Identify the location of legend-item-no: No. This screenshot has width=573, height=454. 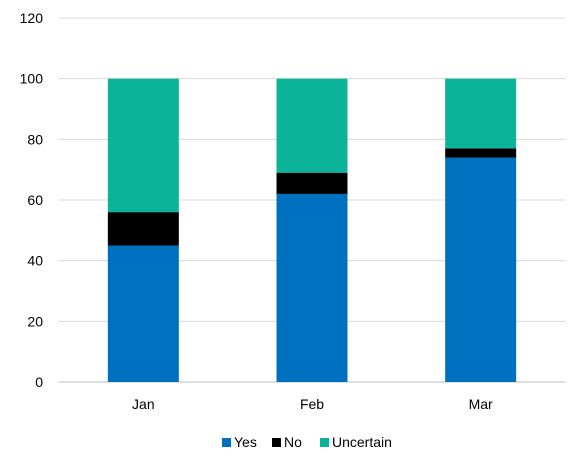
(287, 442).